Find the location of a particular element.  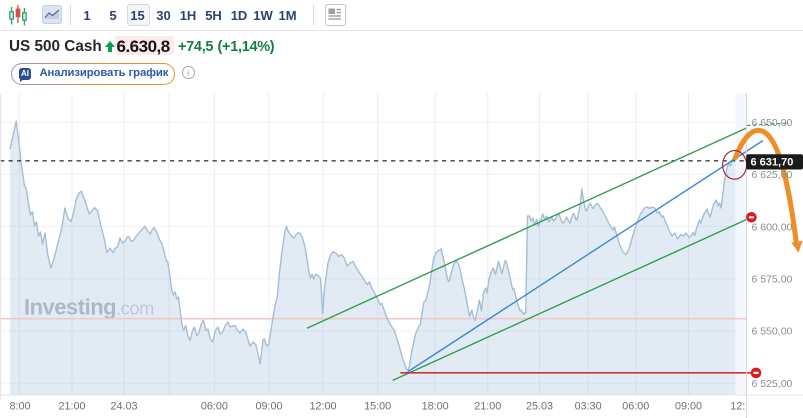

svg-text: 6 600,00 is located at coordinates (772, 227).